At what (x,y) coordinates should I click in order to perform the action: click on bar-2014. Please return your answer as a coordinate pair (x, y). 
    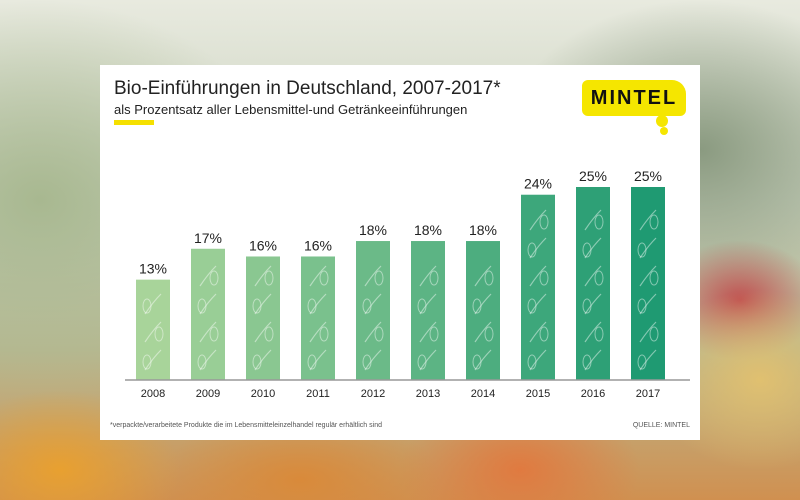
    Looking at the image, I should click on (483, 310).